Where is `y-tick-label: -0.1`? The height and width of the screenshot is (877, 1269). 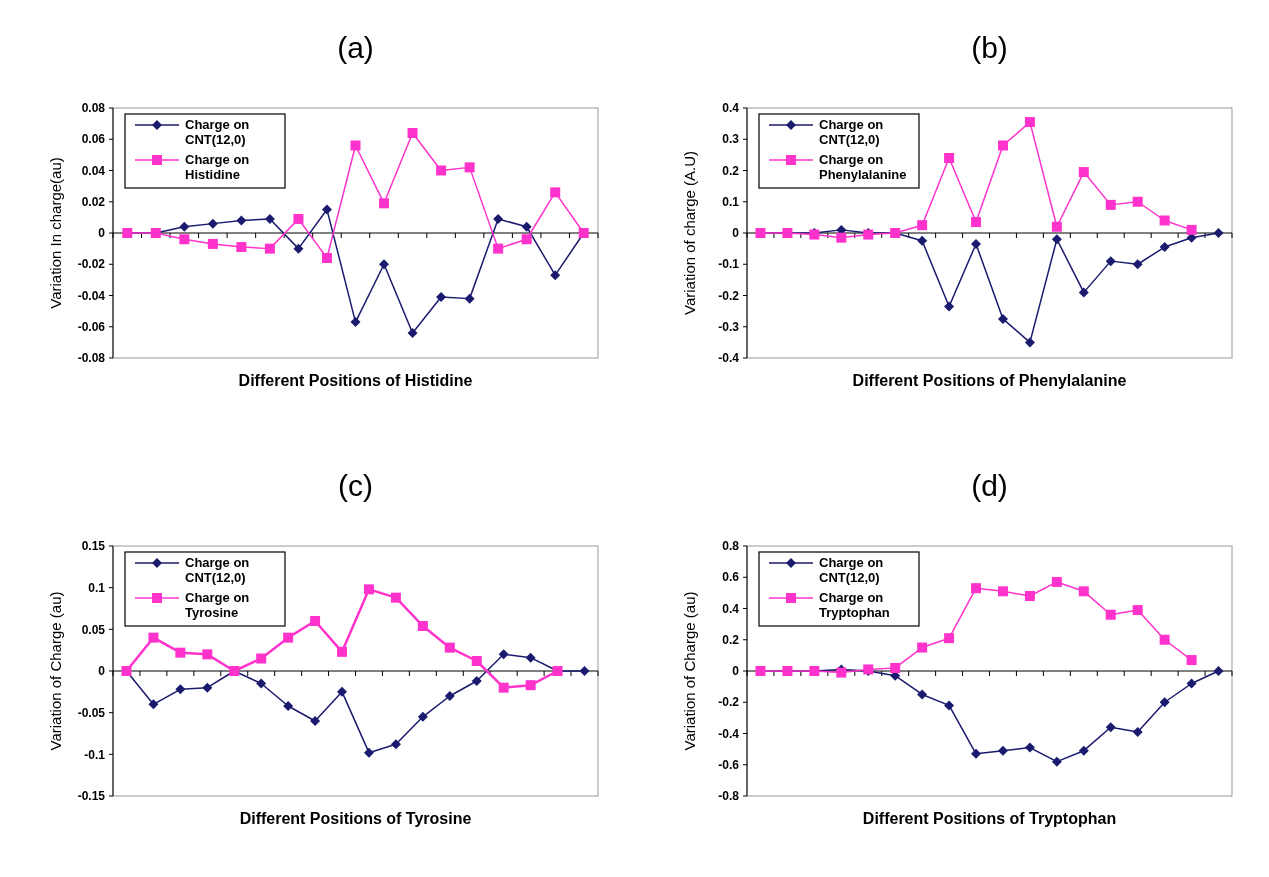
y-tick-label: -0.1 is located at coordinates (729, 264).